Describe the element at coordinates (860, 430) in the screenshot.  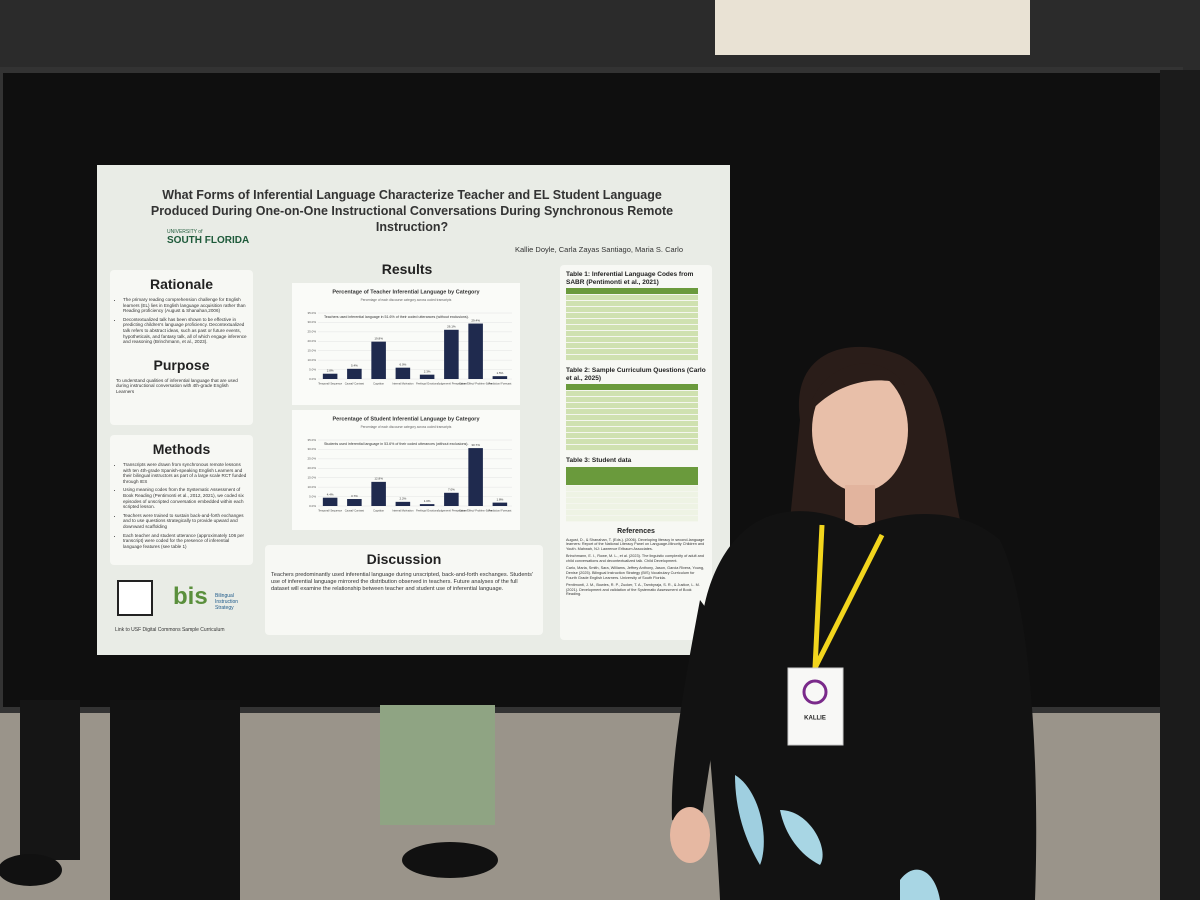
I see `face` at that location.